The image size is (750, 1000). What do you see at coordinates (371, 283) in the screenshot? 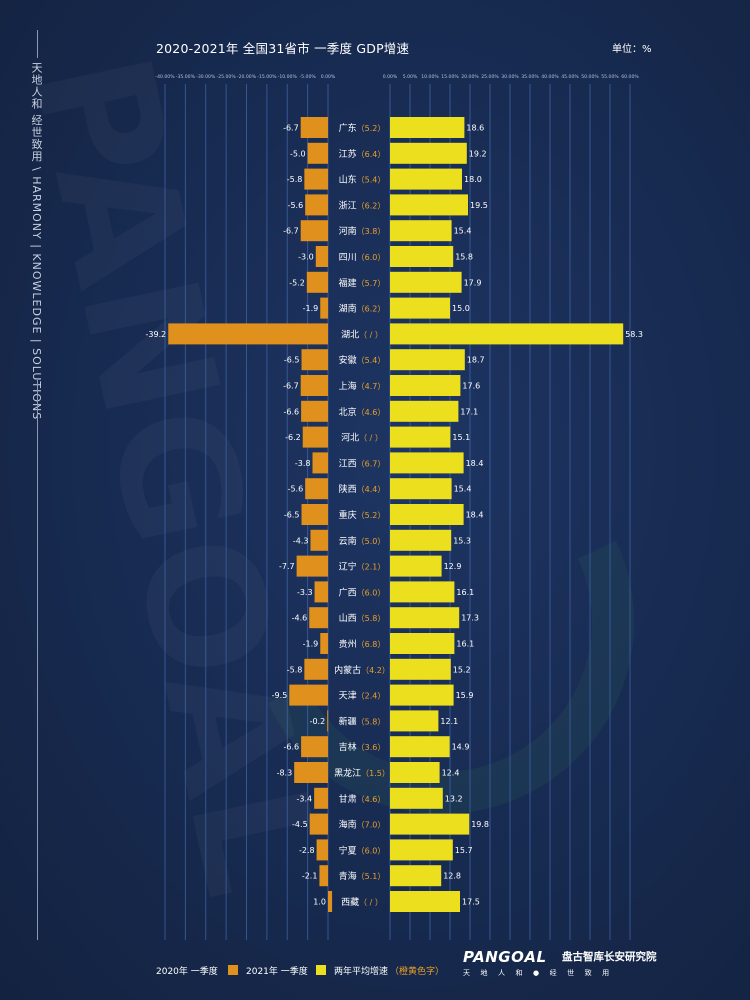
I see `two-year-avg-label: （5.7）` at bounding box center [371, 283].